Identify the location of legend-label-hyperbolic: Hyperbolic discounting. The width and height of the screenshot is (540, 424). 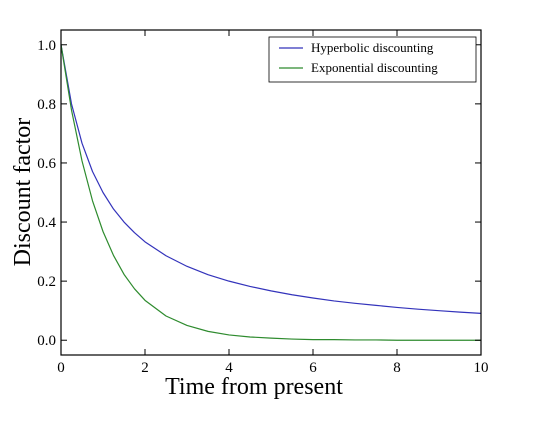
(372, 47).